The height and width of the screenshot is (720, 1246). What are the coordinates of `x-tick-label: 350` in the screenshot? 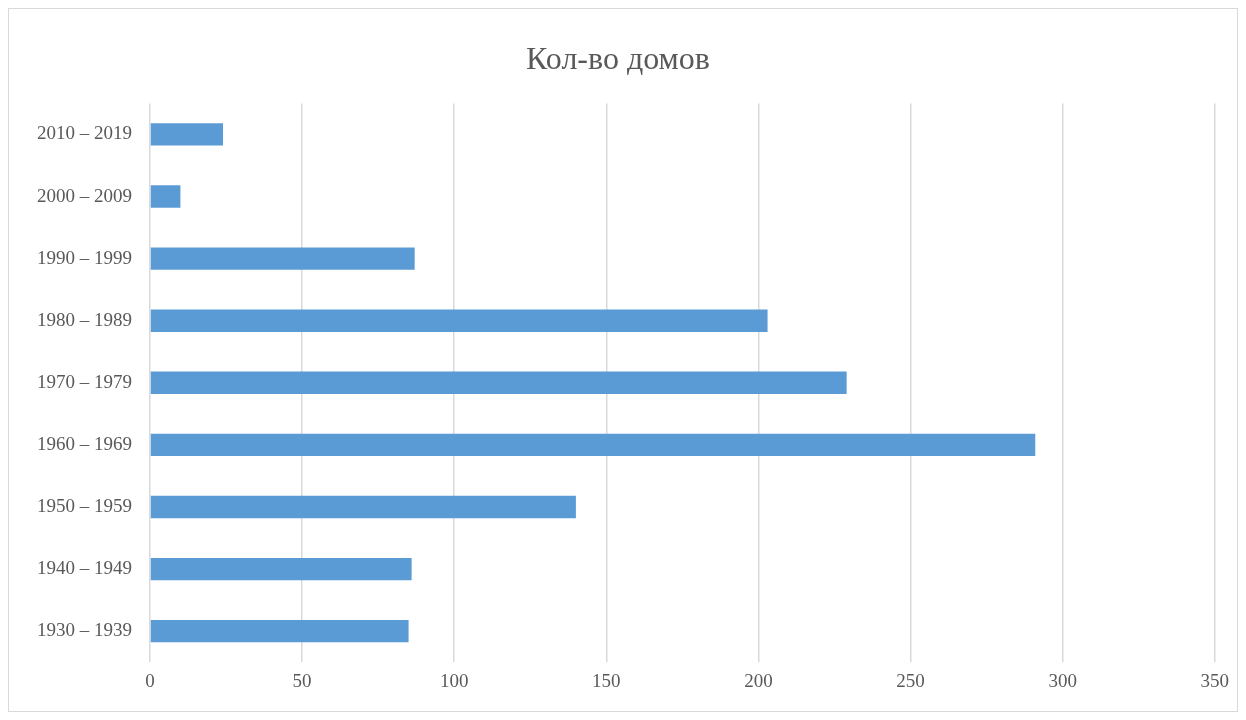 It's located at (1214, 680).